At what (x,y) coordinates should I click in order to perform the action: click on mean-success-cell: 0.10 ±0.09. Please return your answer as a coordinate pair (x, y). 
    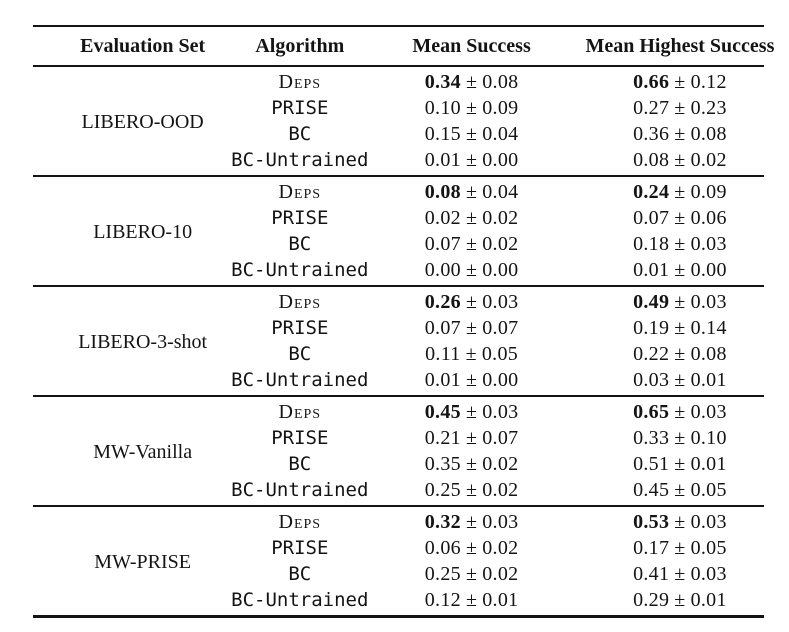
    Looking at the image, I should click on (471, 108).